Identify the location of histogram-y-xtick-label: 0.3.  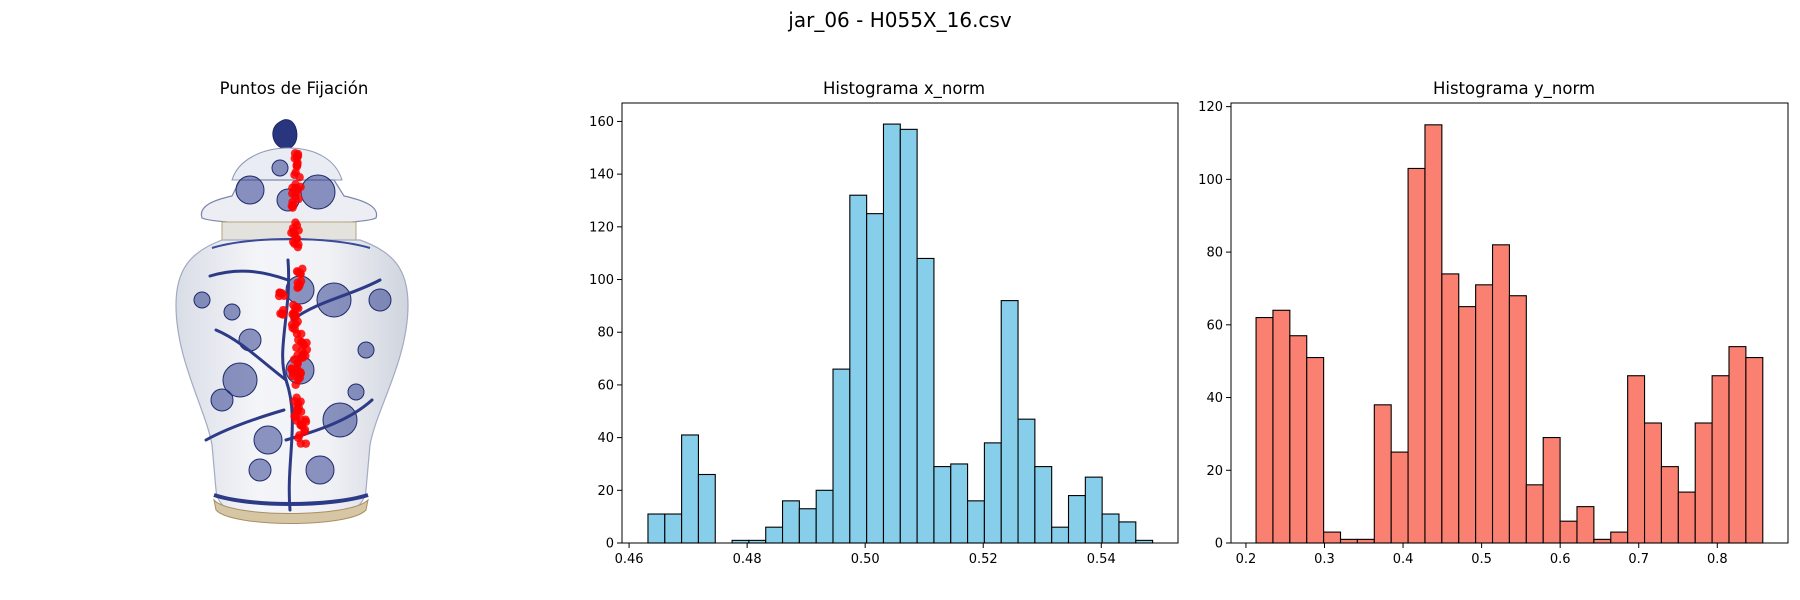
(1324, 559).